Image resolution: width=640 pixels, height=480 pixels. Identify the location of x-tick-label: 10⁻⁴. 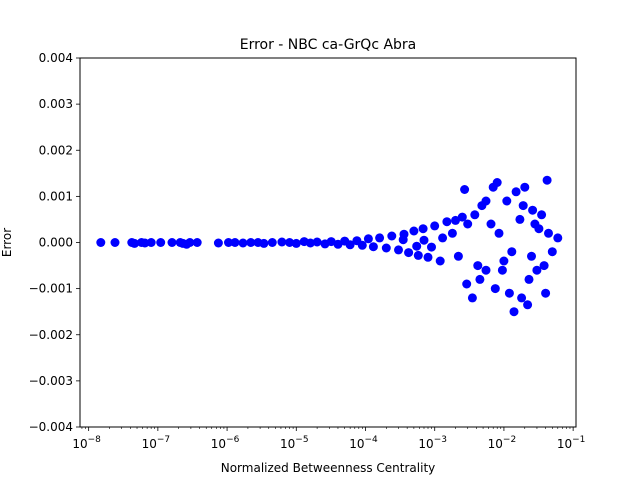
(363, 443).